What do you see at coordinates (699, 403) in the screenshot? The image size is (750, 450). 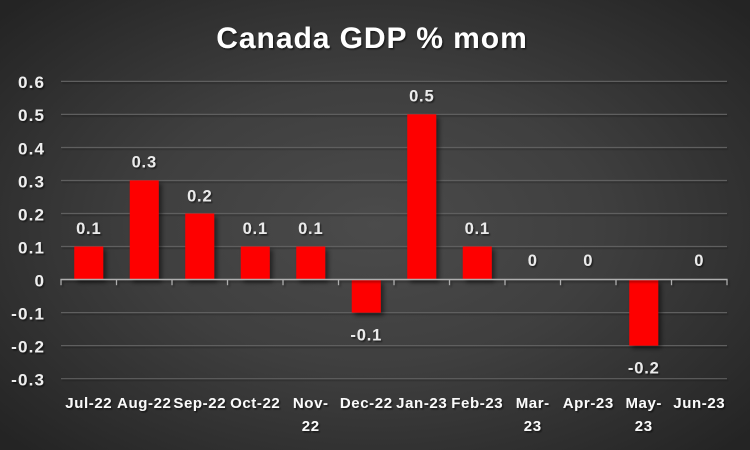 I see `svg-text: Jun-23` at bounding box center [699, 403].